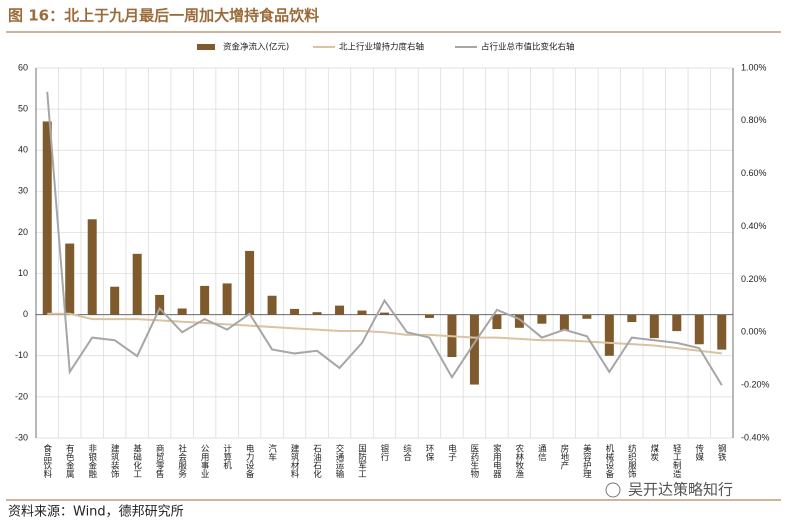  I want to click on y2-tick-label: 0.40%, so click(754, 226).